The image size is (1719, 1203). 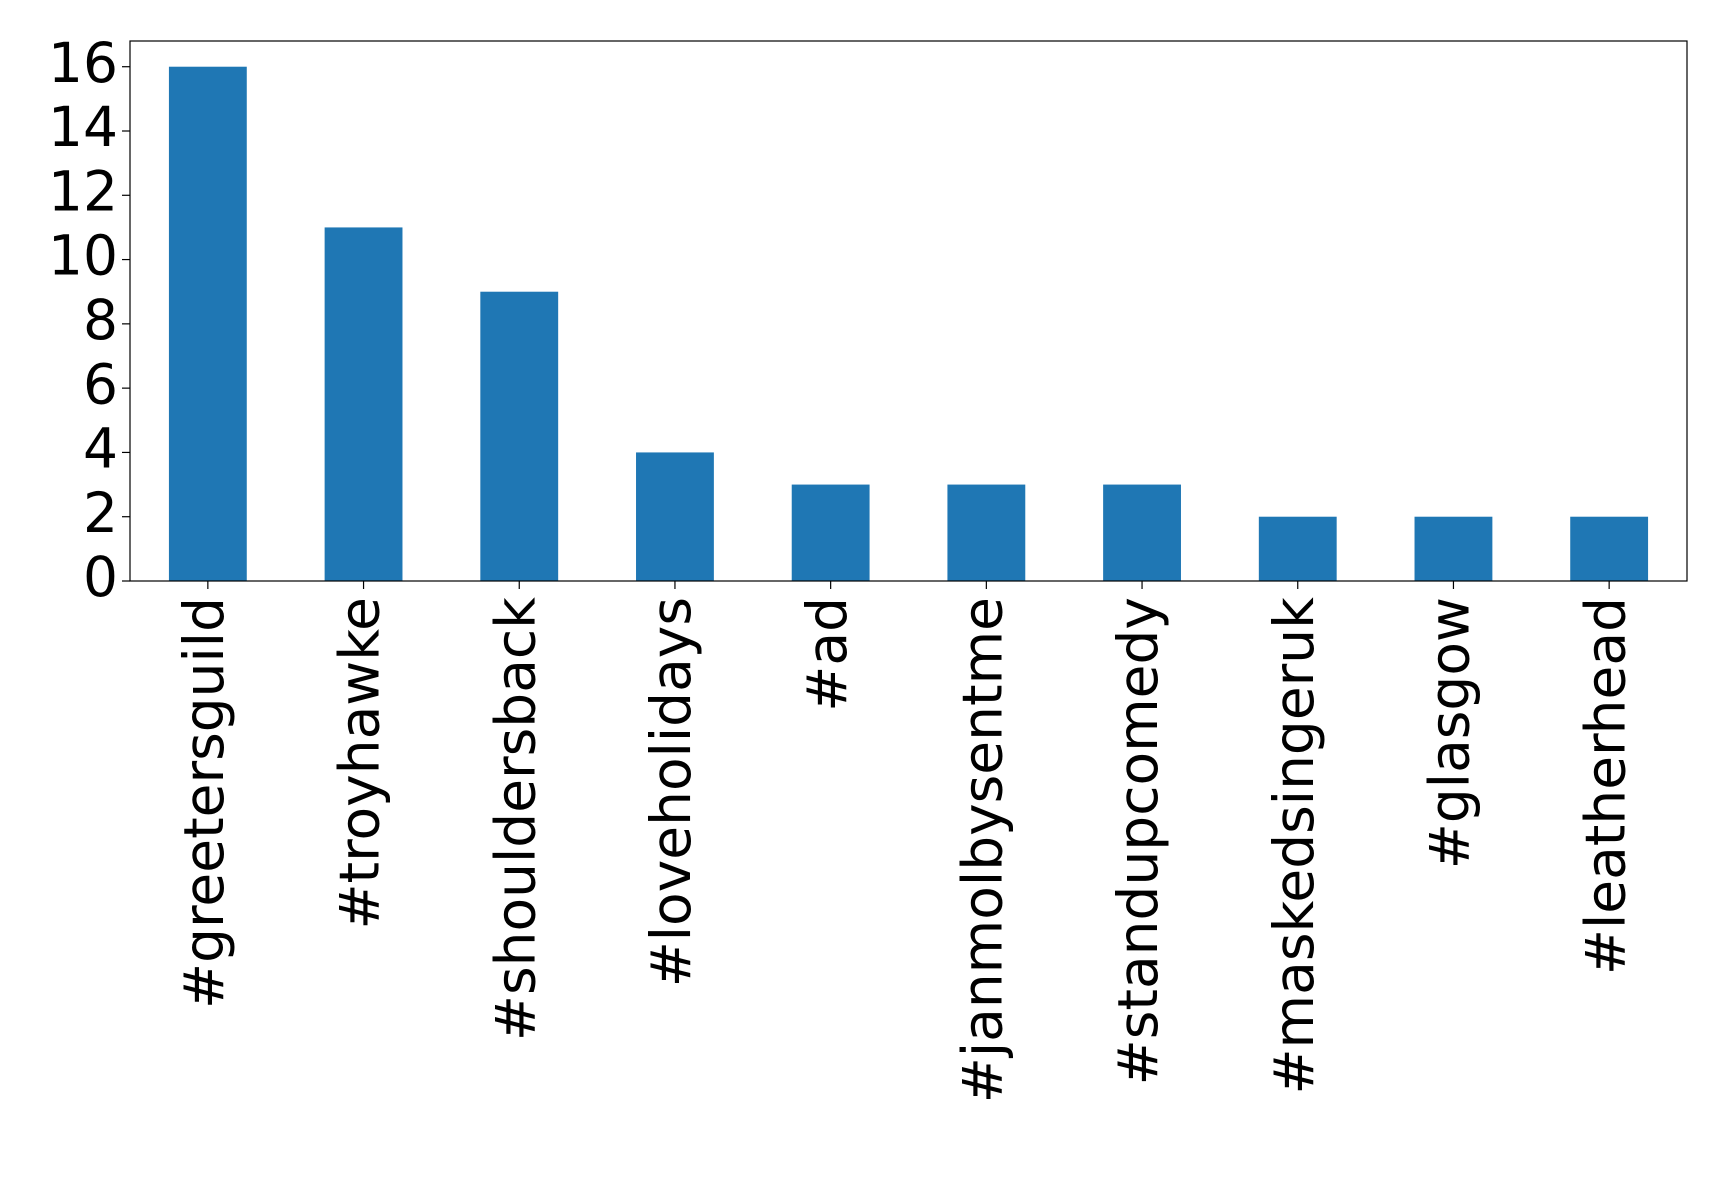 What do you see at coordinates (83, 191) in the screenshot?
I see `y-tick-label: 12` at bounding box center [83, 191].